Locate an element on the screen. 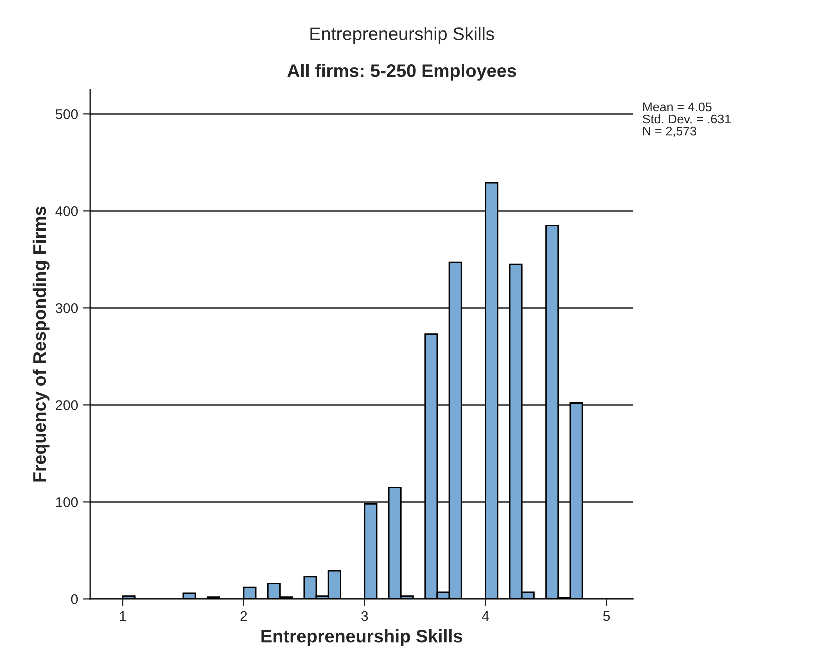 The width and height of the screenshot is (829, 671). y-tick-label: 0 is located at coordinates (74, 599).